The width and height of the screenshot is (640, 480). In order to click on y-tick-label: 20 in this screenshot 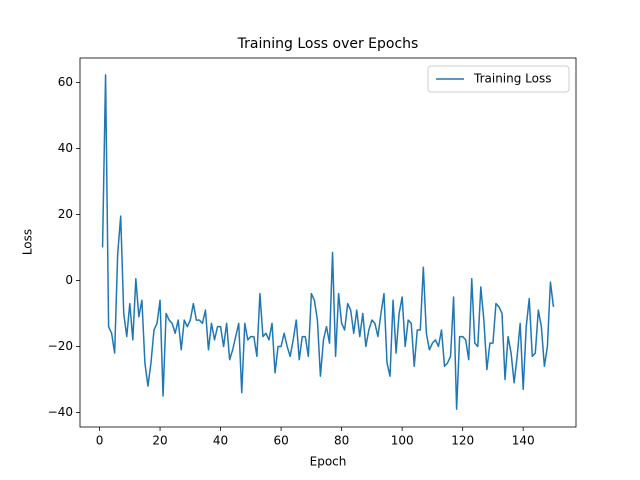, I will do `click(65, 214)`.